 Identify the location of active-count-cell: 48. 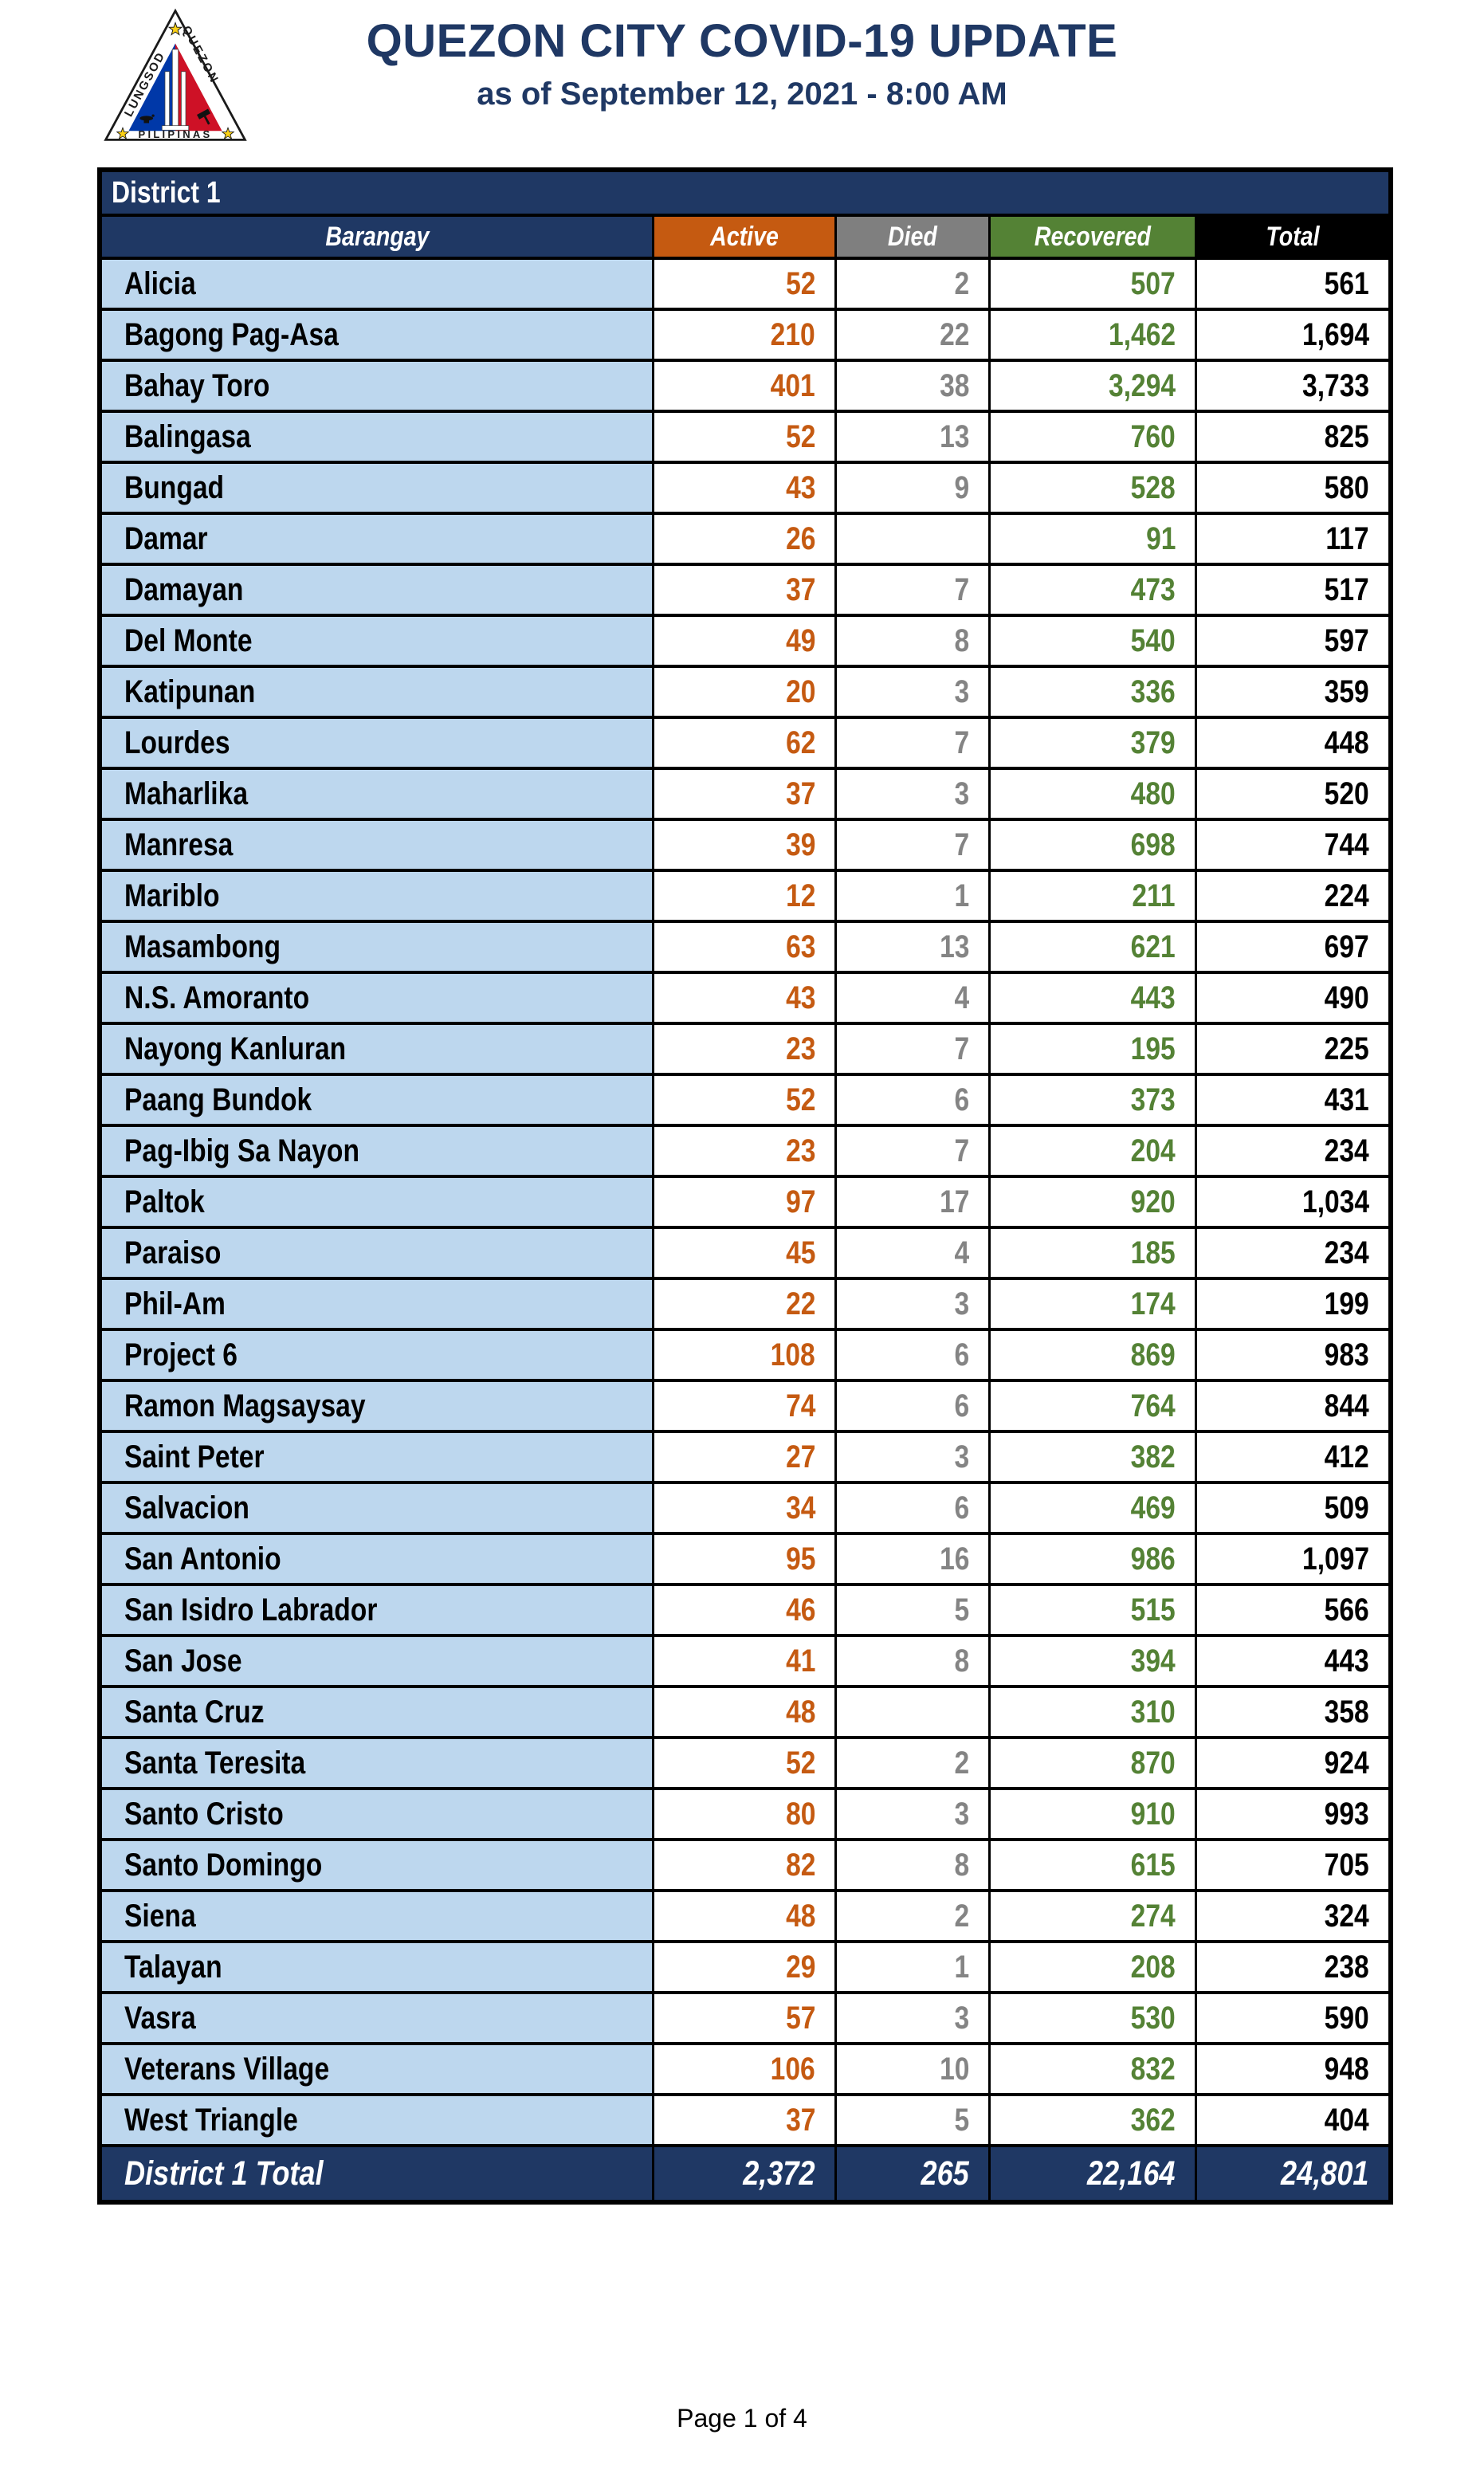
(744, 1712).